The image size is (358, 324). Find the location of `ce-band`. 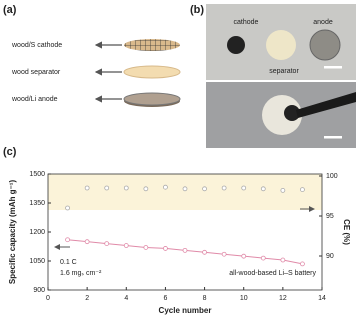

ce-band is located at coordinates (185, 192).